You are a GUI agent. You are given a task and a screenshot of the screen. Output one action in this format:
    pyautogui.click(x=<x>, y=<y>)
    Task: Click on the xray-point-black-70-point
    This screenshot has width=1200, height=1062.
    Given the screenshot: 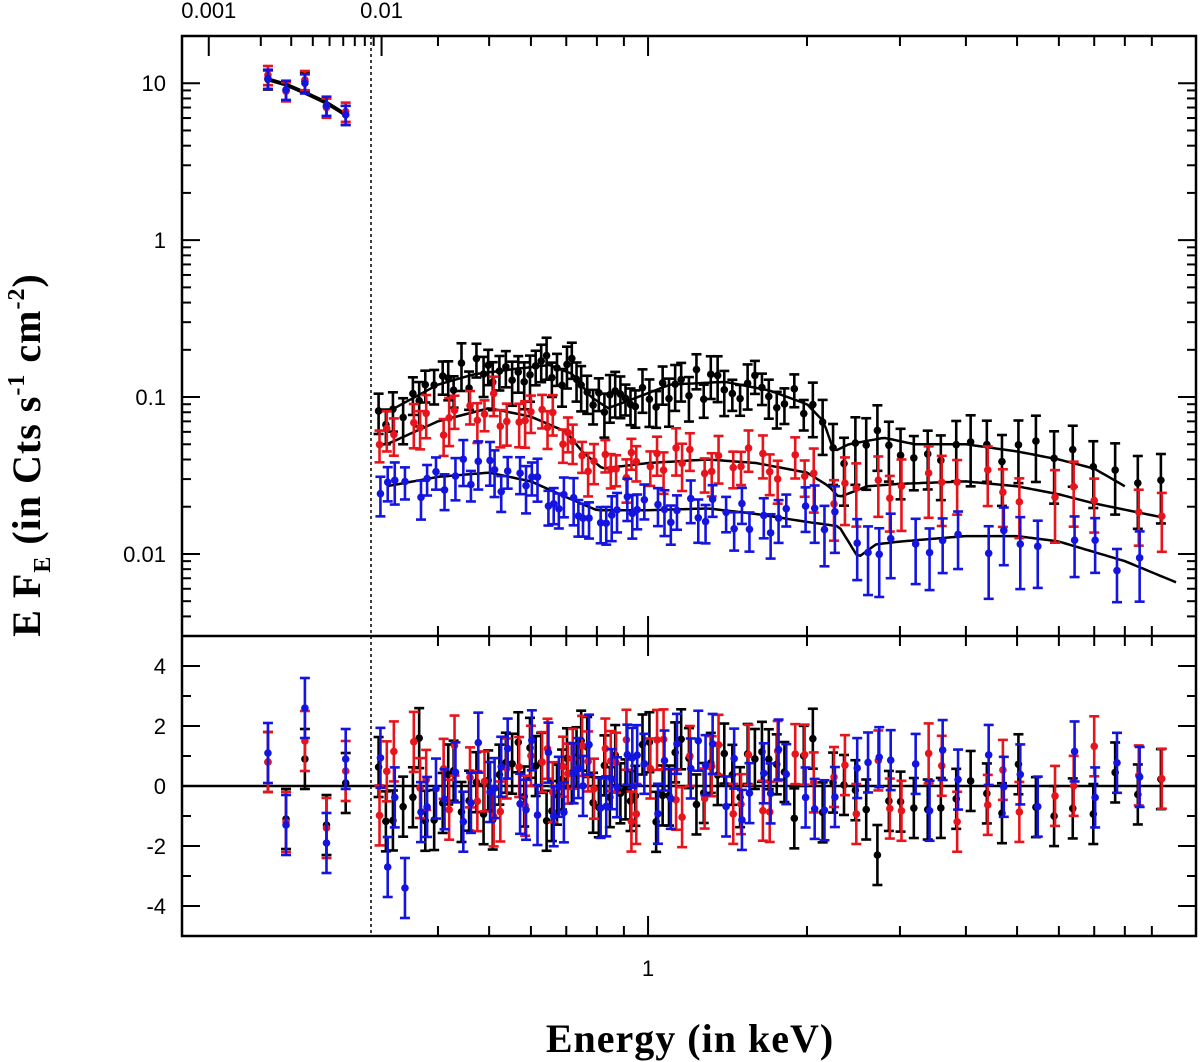 What is the action you would take?
    pyautogui.click(x=855, y=443)
    